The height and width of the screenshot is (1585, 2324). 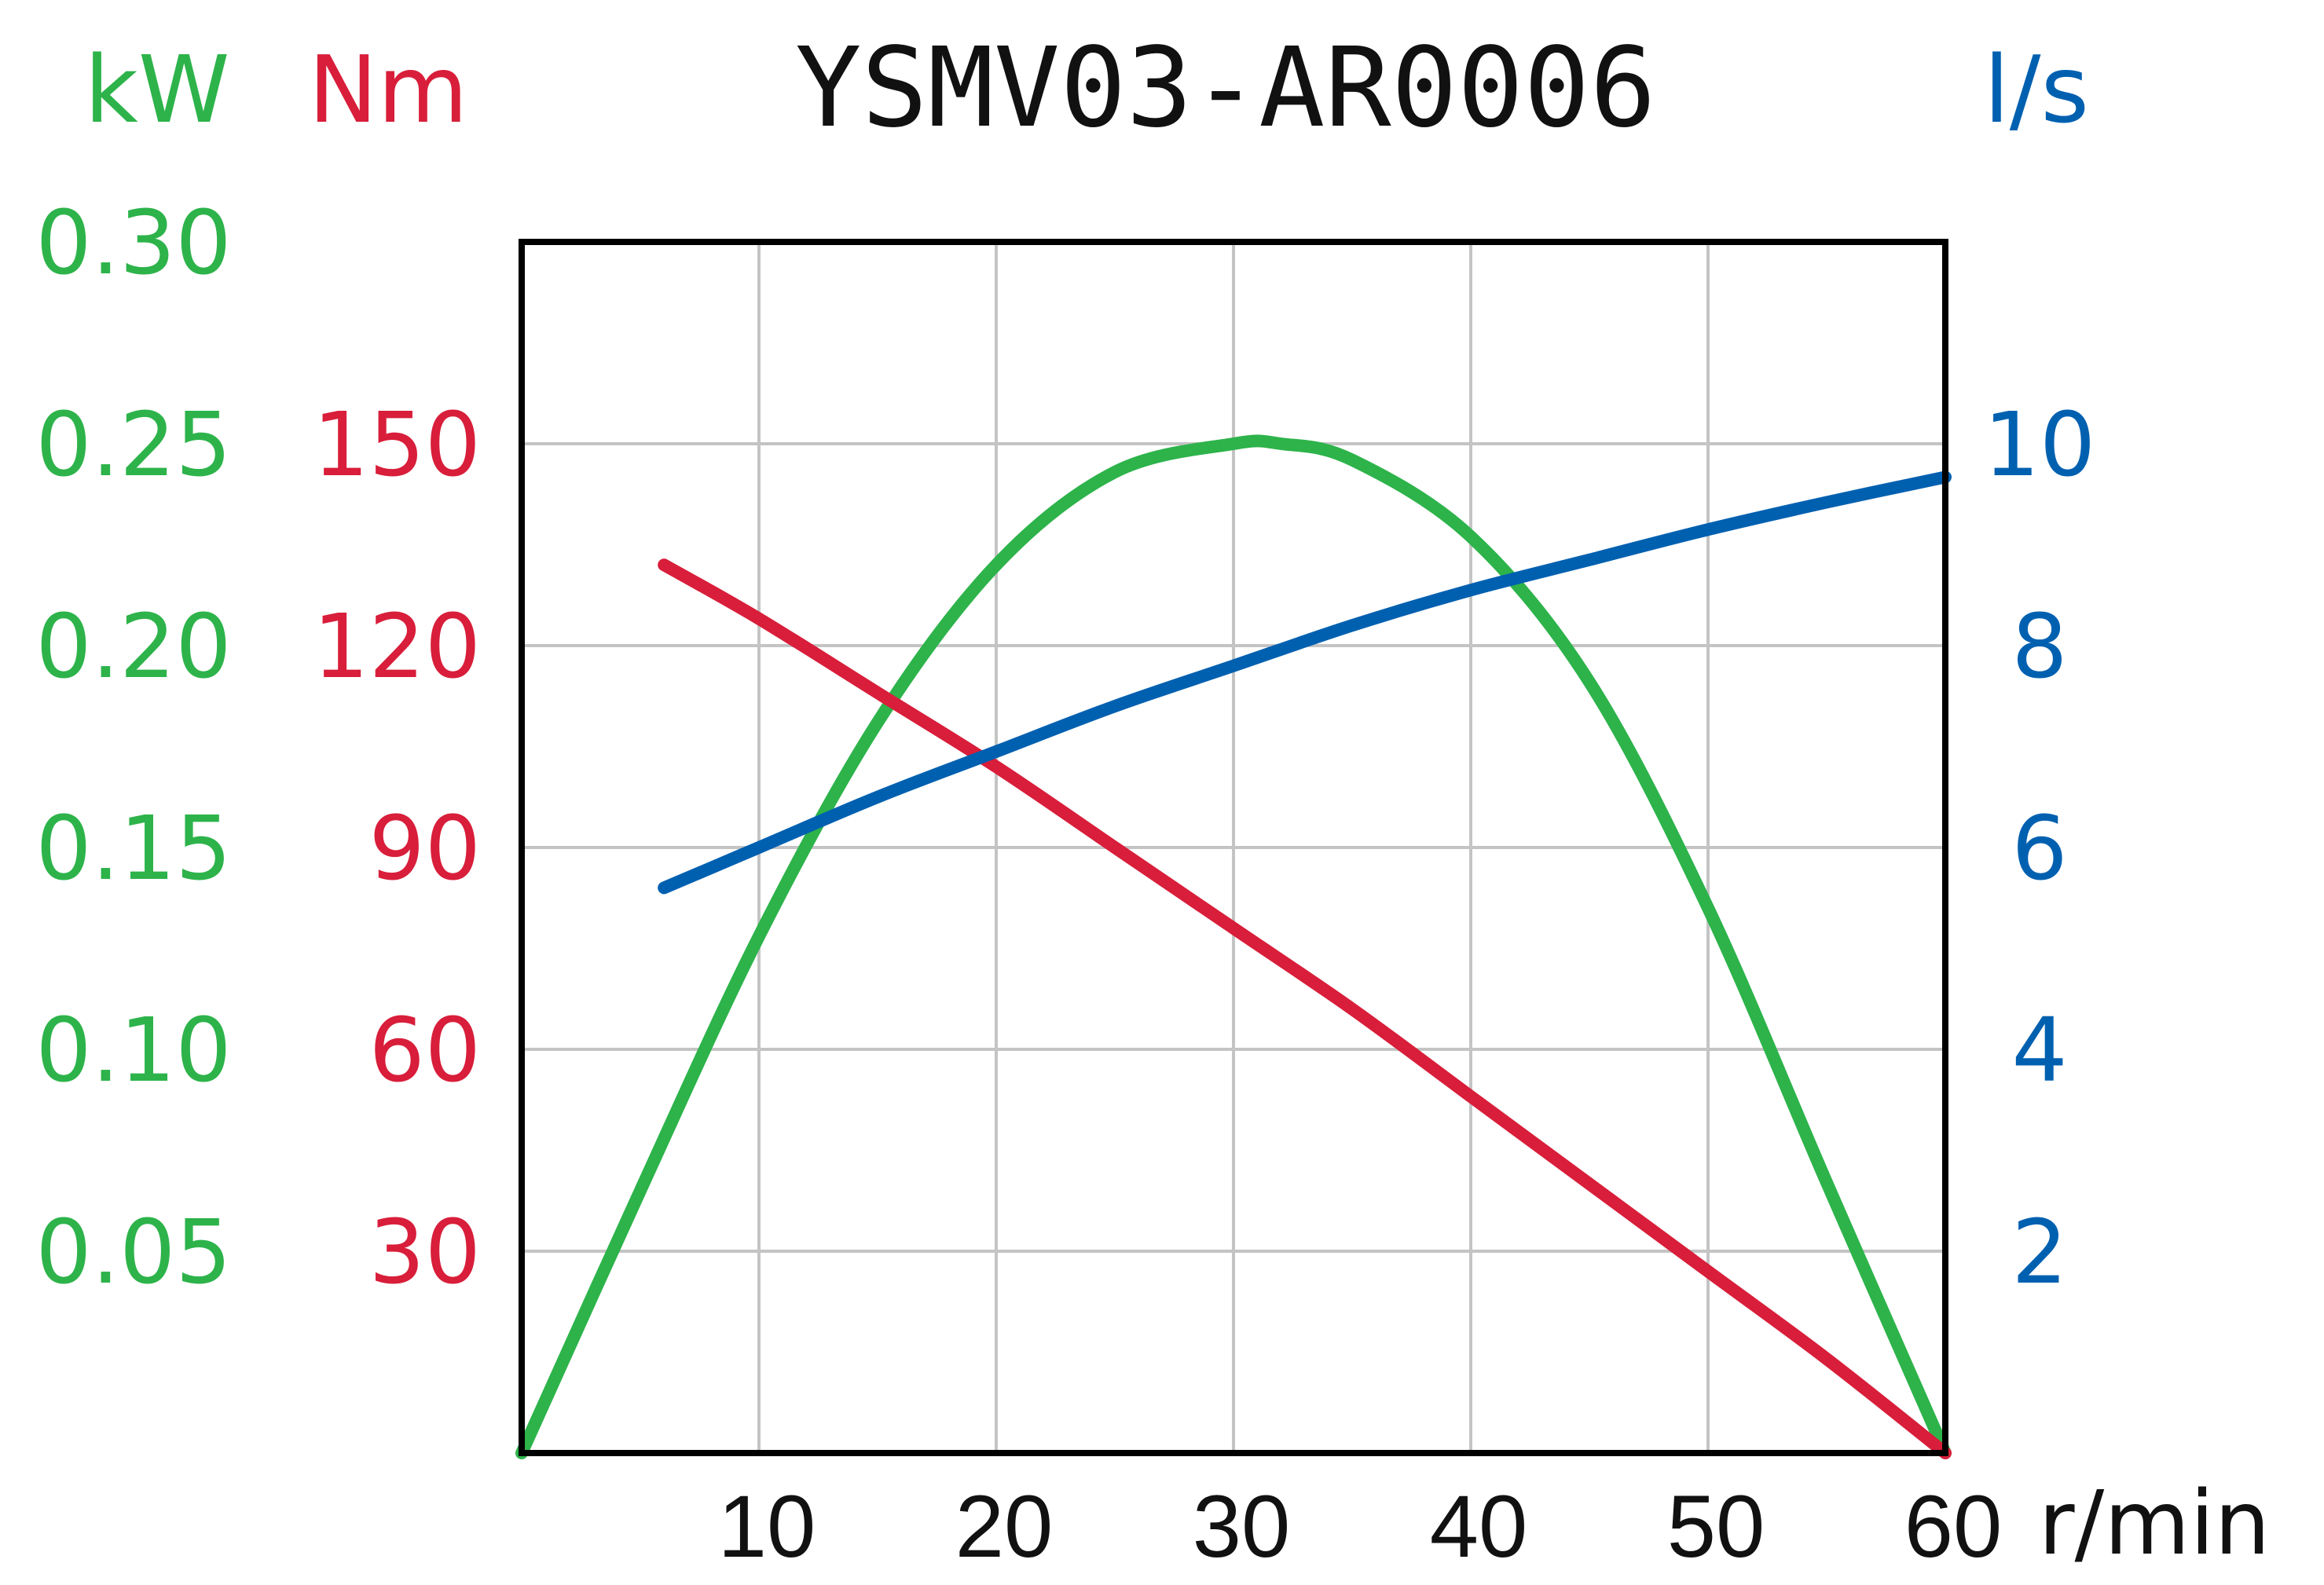 What do you see at coordinates (133, 647) in the screenshot?
I see `power-tick-label: 0.20` at bounding box center [133, 647].